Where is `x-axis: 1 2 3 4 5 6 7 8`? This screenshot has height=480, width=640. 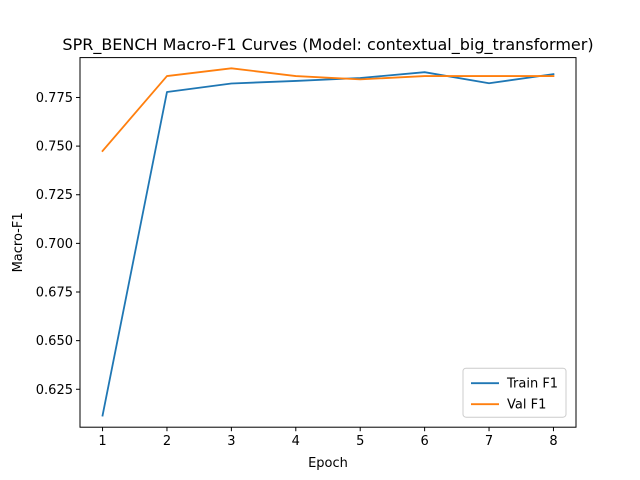
x-axis: 1 2 3 4 5 6 7 8 is located at coordinates (328, 438).